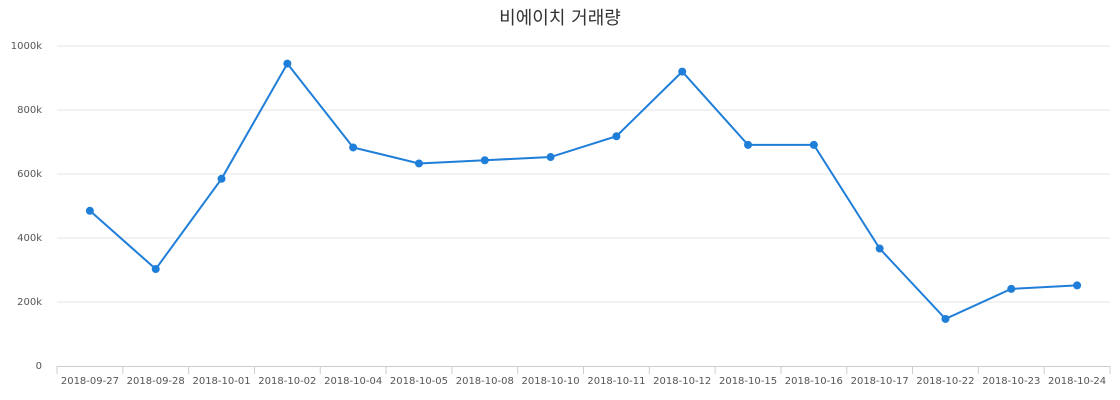 This screenshot has height=400, width=1120. What do you see at coordinates (39, 366) in the screenshot?
I see `y-tick-label: 0` at bounding box center [39, 366].